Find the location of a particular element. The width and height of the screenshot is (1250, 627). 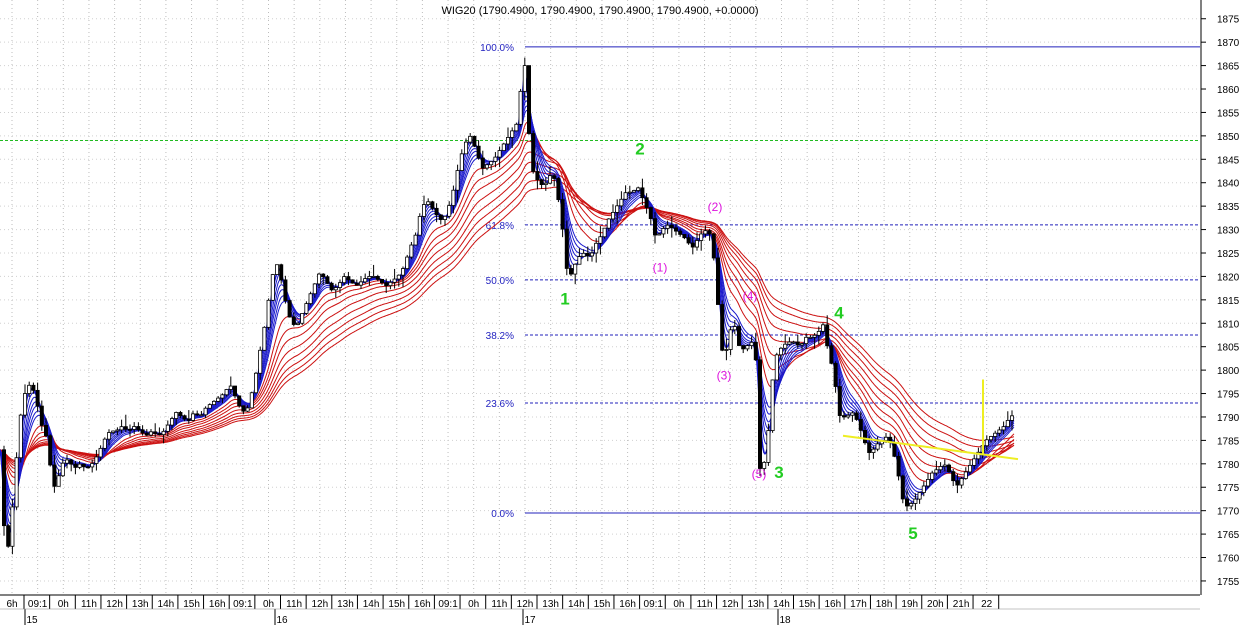

x-tick-label: 17h is located at coordinates (858, 604).